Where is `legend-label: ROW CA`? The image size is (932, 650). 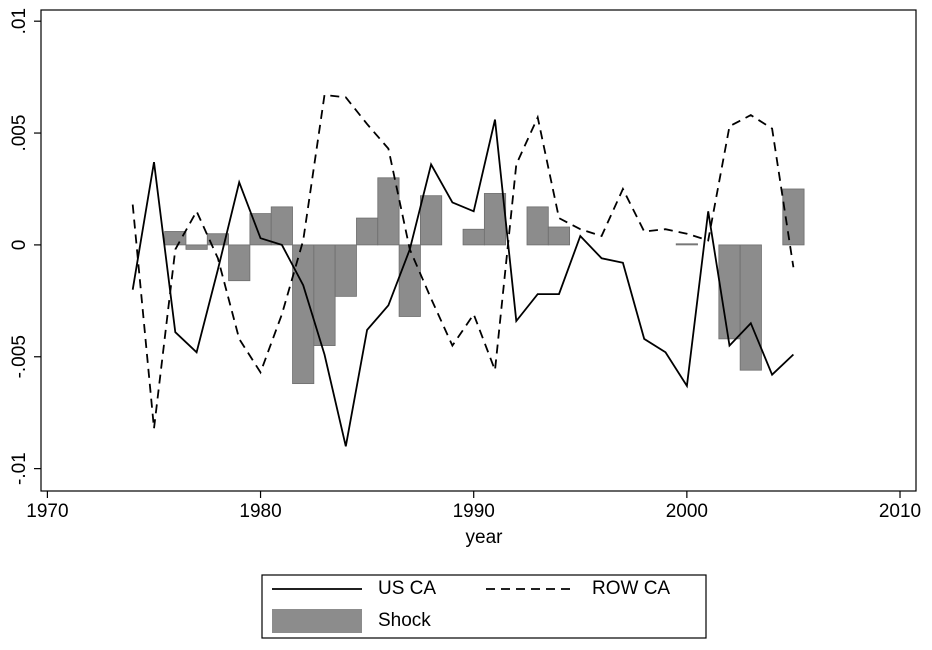
legend-label: ROW CA is located at coordinates (631, 588).